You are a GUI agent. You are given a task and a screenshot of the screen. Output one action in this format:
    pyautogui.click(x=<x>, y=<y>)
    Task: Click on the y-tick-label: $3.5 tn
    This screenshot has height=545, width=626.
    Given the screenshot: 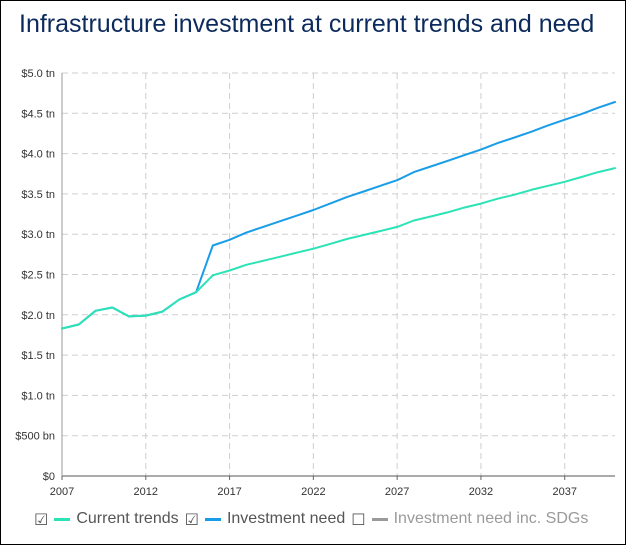 What is the action you would take?
    pyautogui.click(x=38, y=195)
    